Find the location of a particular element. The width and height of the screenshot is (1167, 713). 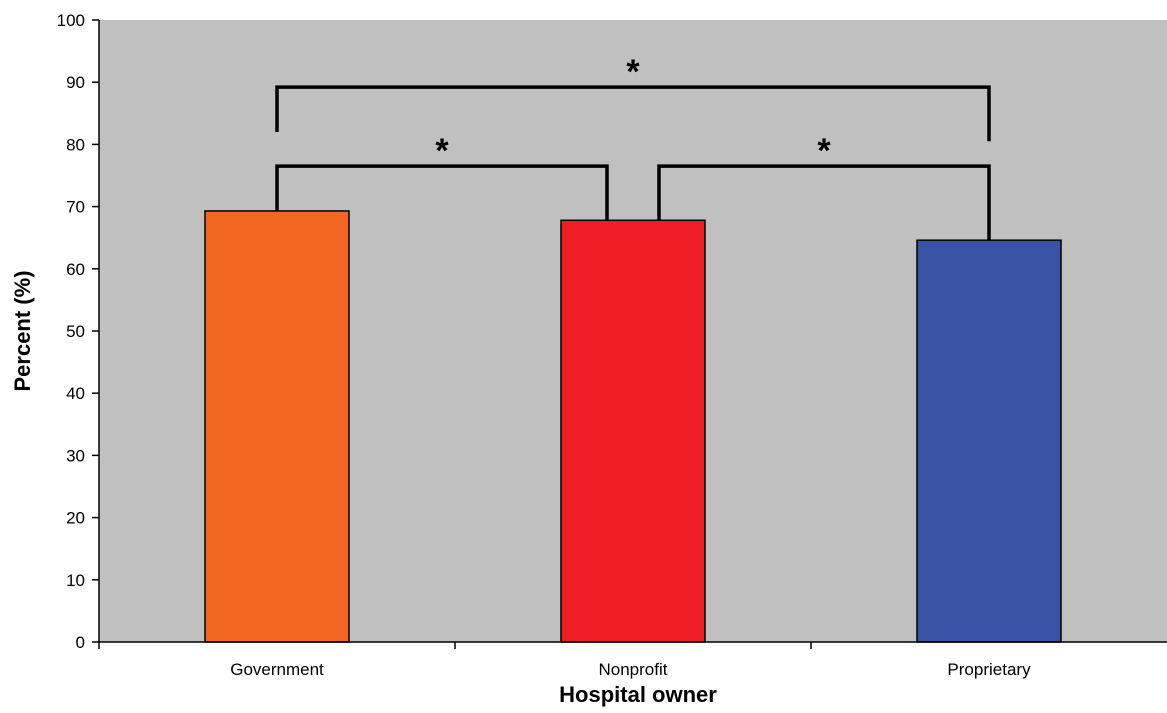

y-tick-label: 30 is located at coordinates (75, 455).